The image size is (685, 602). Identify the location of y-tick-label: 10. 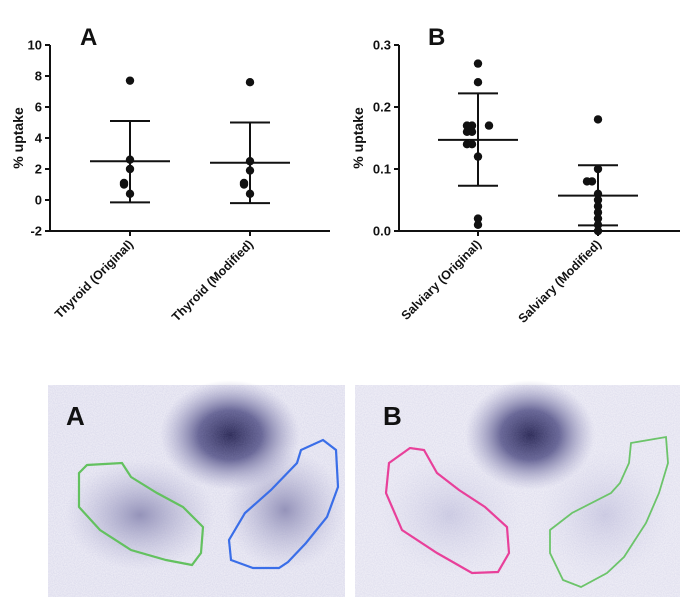
(35, 45).